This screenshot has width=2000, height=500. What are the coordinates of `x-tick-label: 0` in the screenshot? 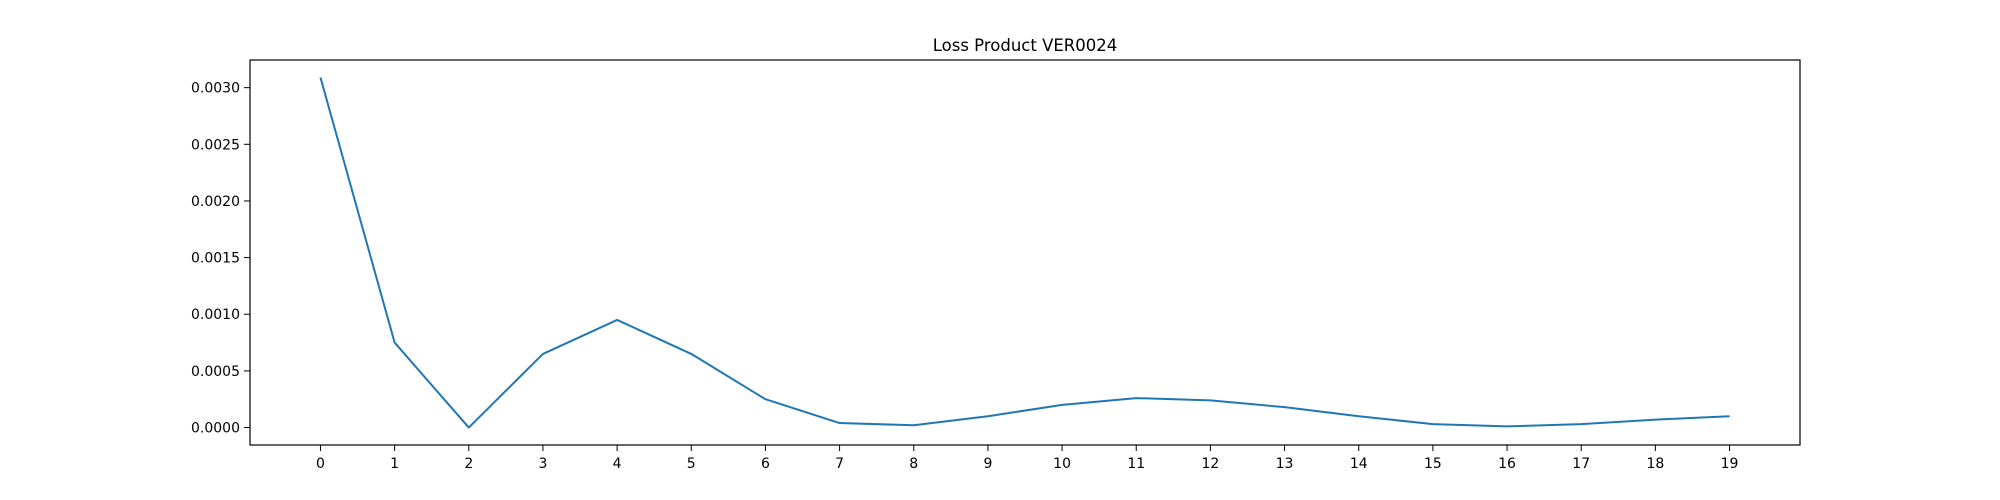 It's located at (320, 464).